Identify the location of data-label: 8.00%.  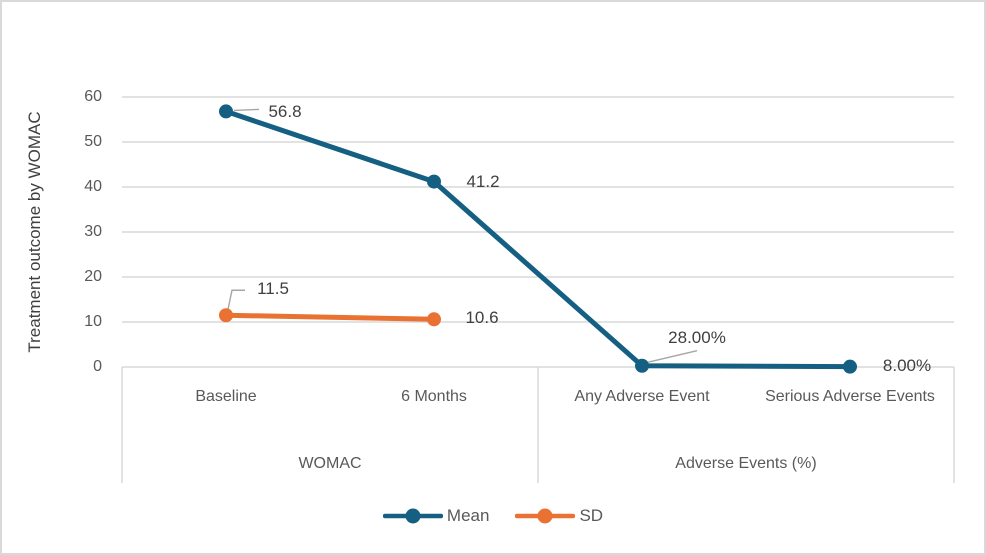
(907, 365).